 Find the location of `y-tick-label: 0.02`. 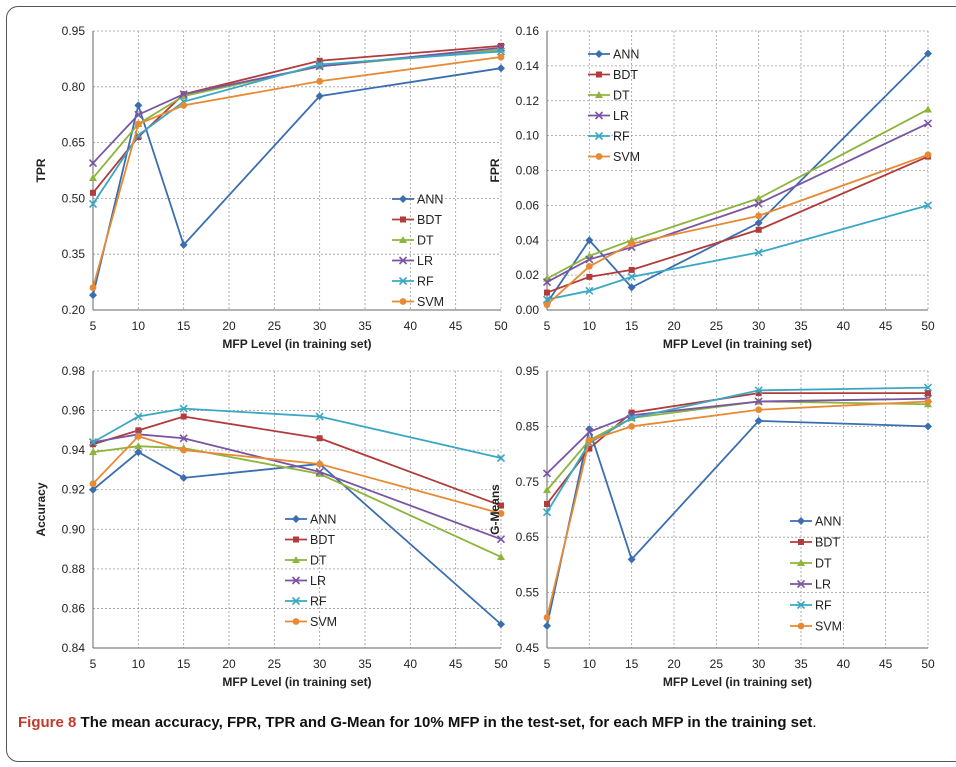

y-tick-label: 0.02 is located at coordinates (528, 275).